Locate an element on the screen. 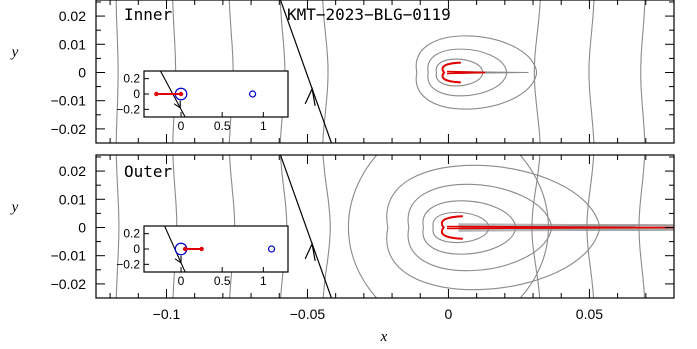 Image resolution: width=697 pixels, height=349 pixels. figure-title: KMT−2023−BLG−0119 is located at coordinates (369, 14).